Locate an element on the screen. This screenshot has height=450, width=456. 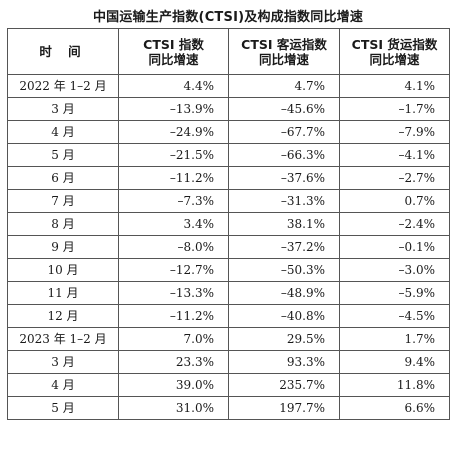
cell-ctsi: 39.0% is located at coordinates (173, 385).